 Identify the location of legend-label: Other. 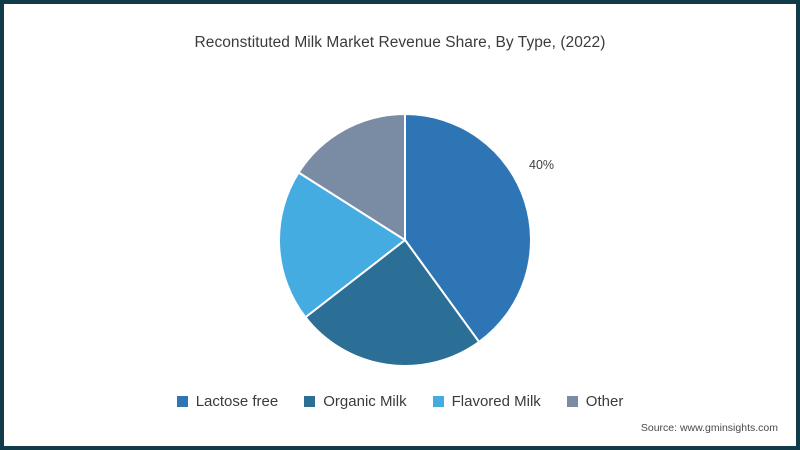
(604, 401).